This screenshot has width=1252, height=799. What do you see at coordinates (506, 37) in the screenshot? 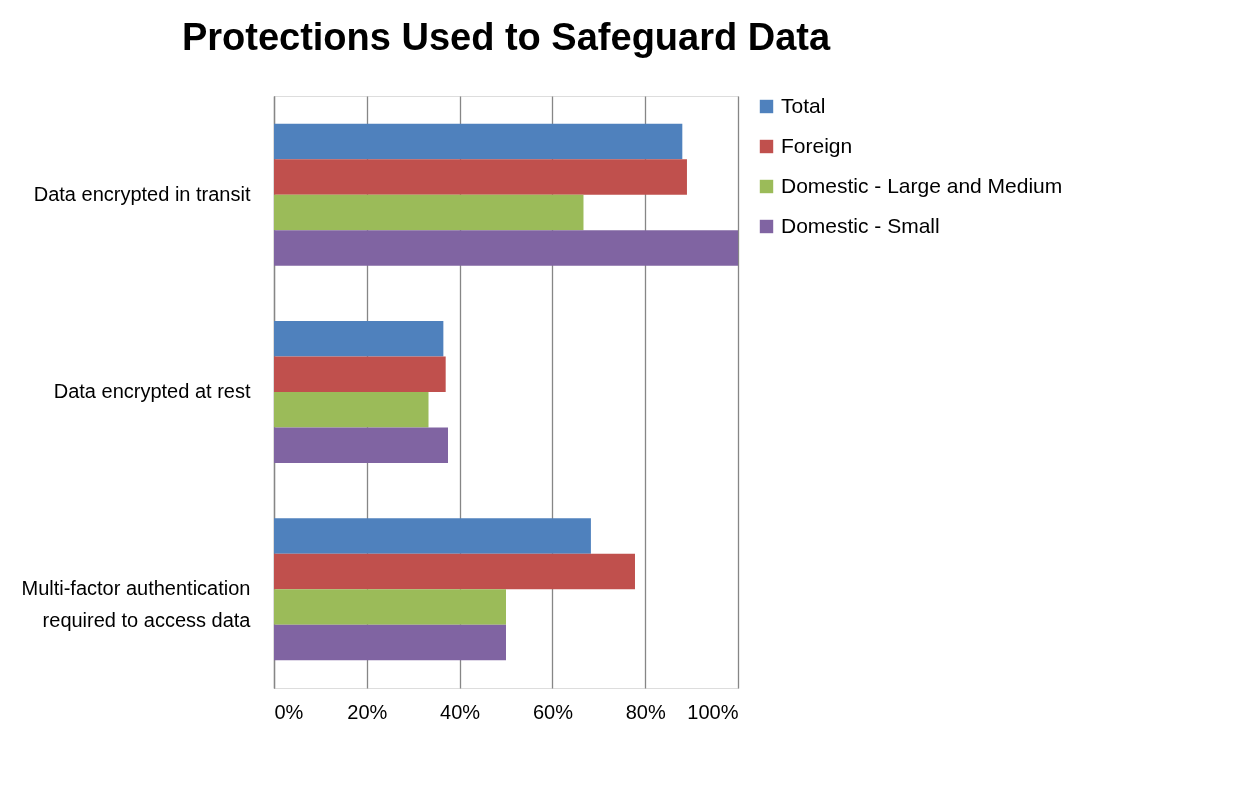
I see `chart-title: Protections Used to Safeguard Data` at bounding box center [506, 37].